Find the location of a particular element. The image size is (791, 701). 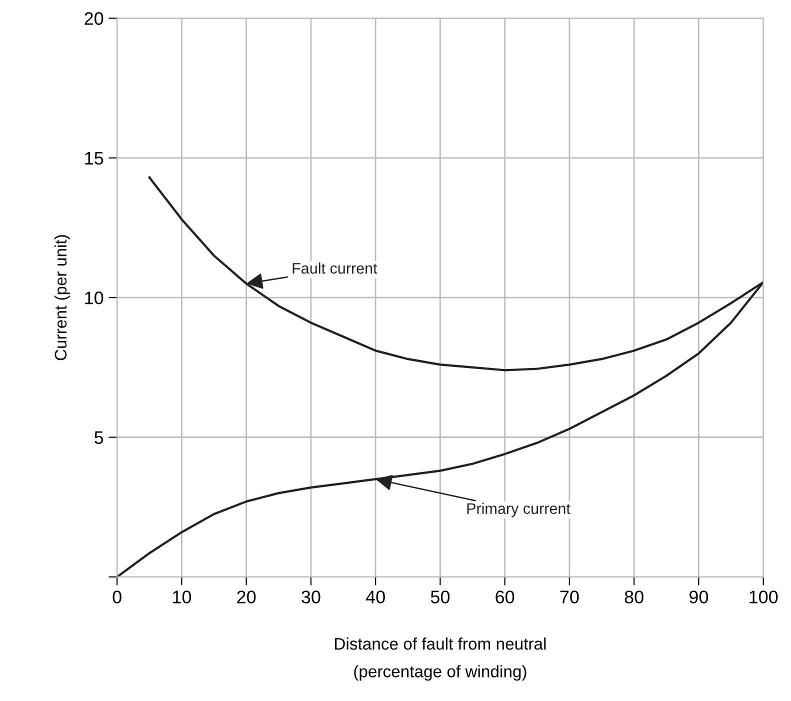

x-tick-label: 0 is located at coordinates (117, 597).